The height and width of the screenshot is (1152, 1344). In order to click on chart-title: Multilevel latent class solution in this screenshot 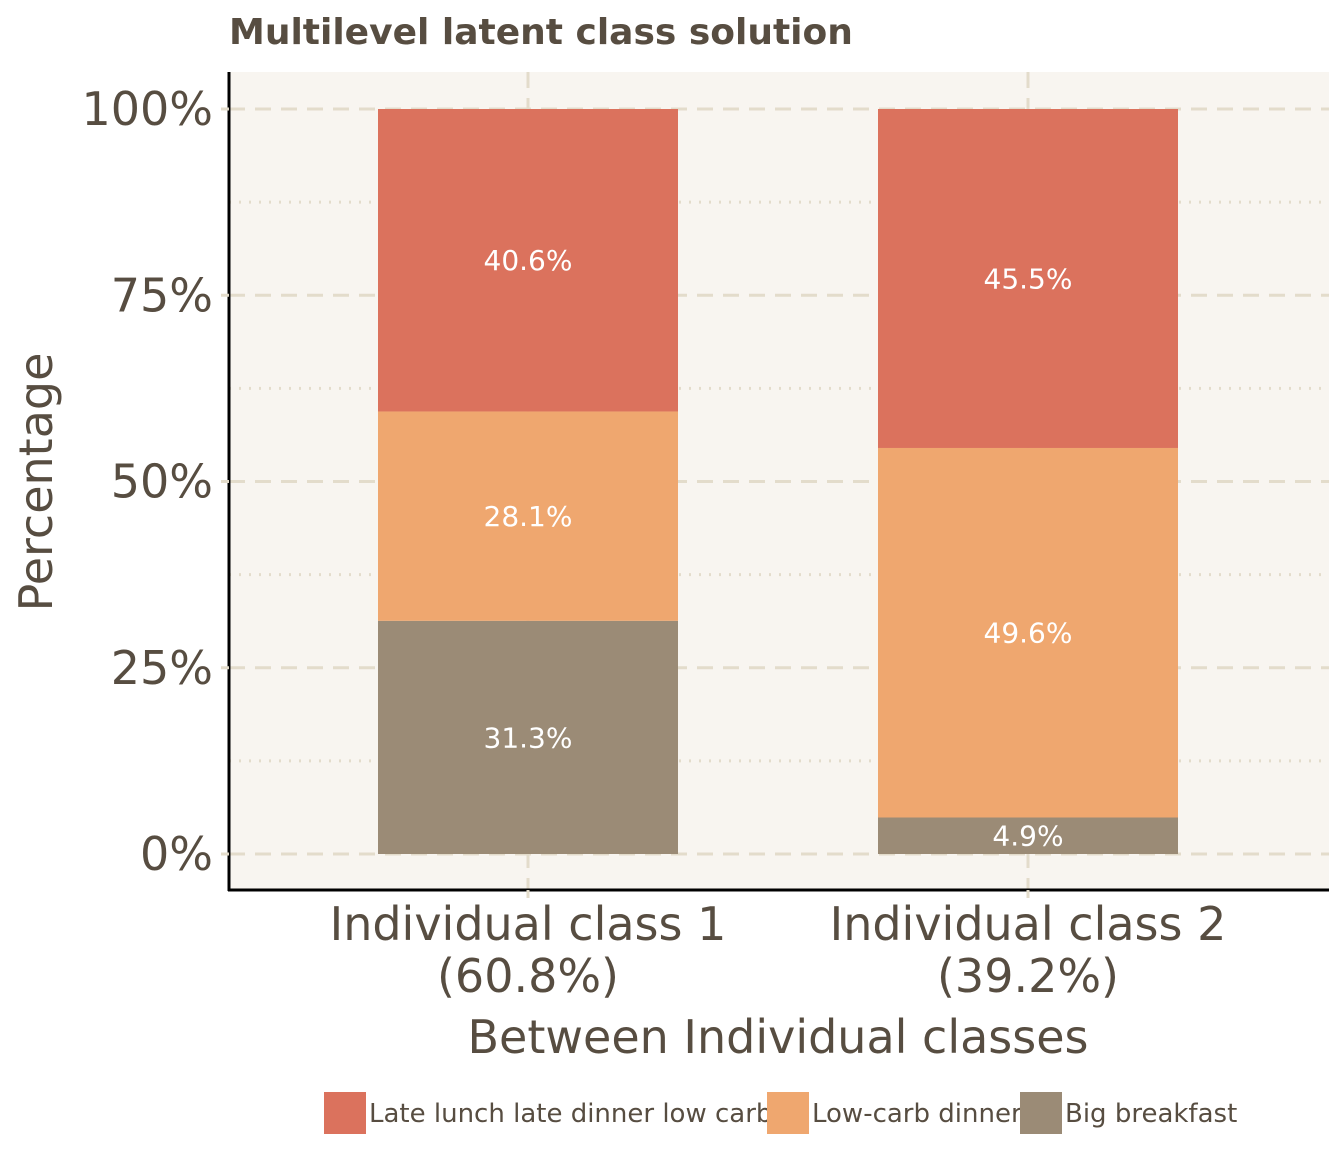, I will do `click(541, 32)`.